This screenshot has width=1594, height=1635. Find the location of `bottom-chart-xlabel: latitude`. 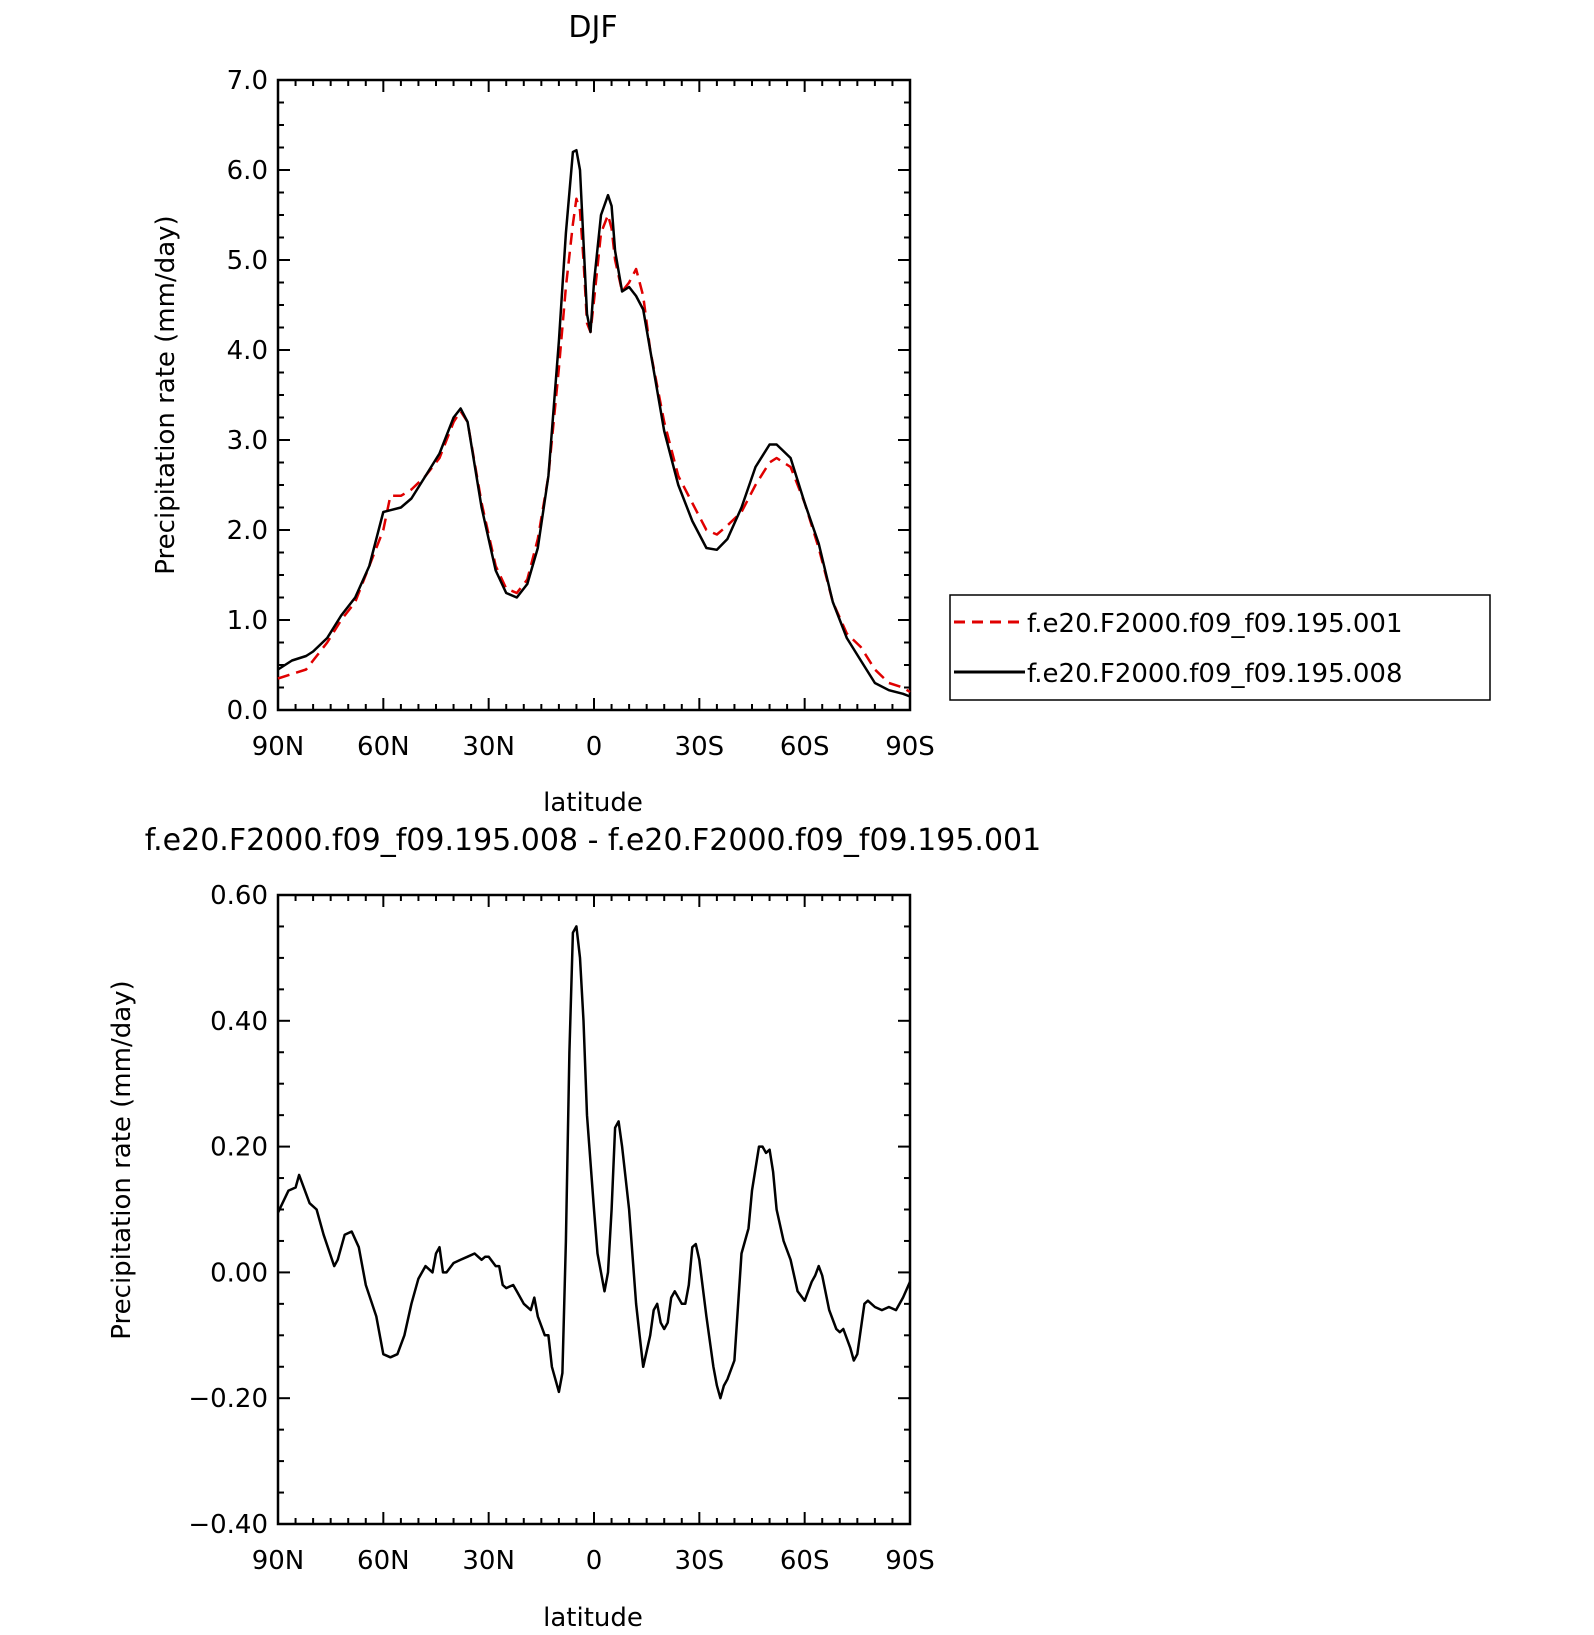

bottom-chart-xlabel: latitude is located at coordinates (593, 1618).